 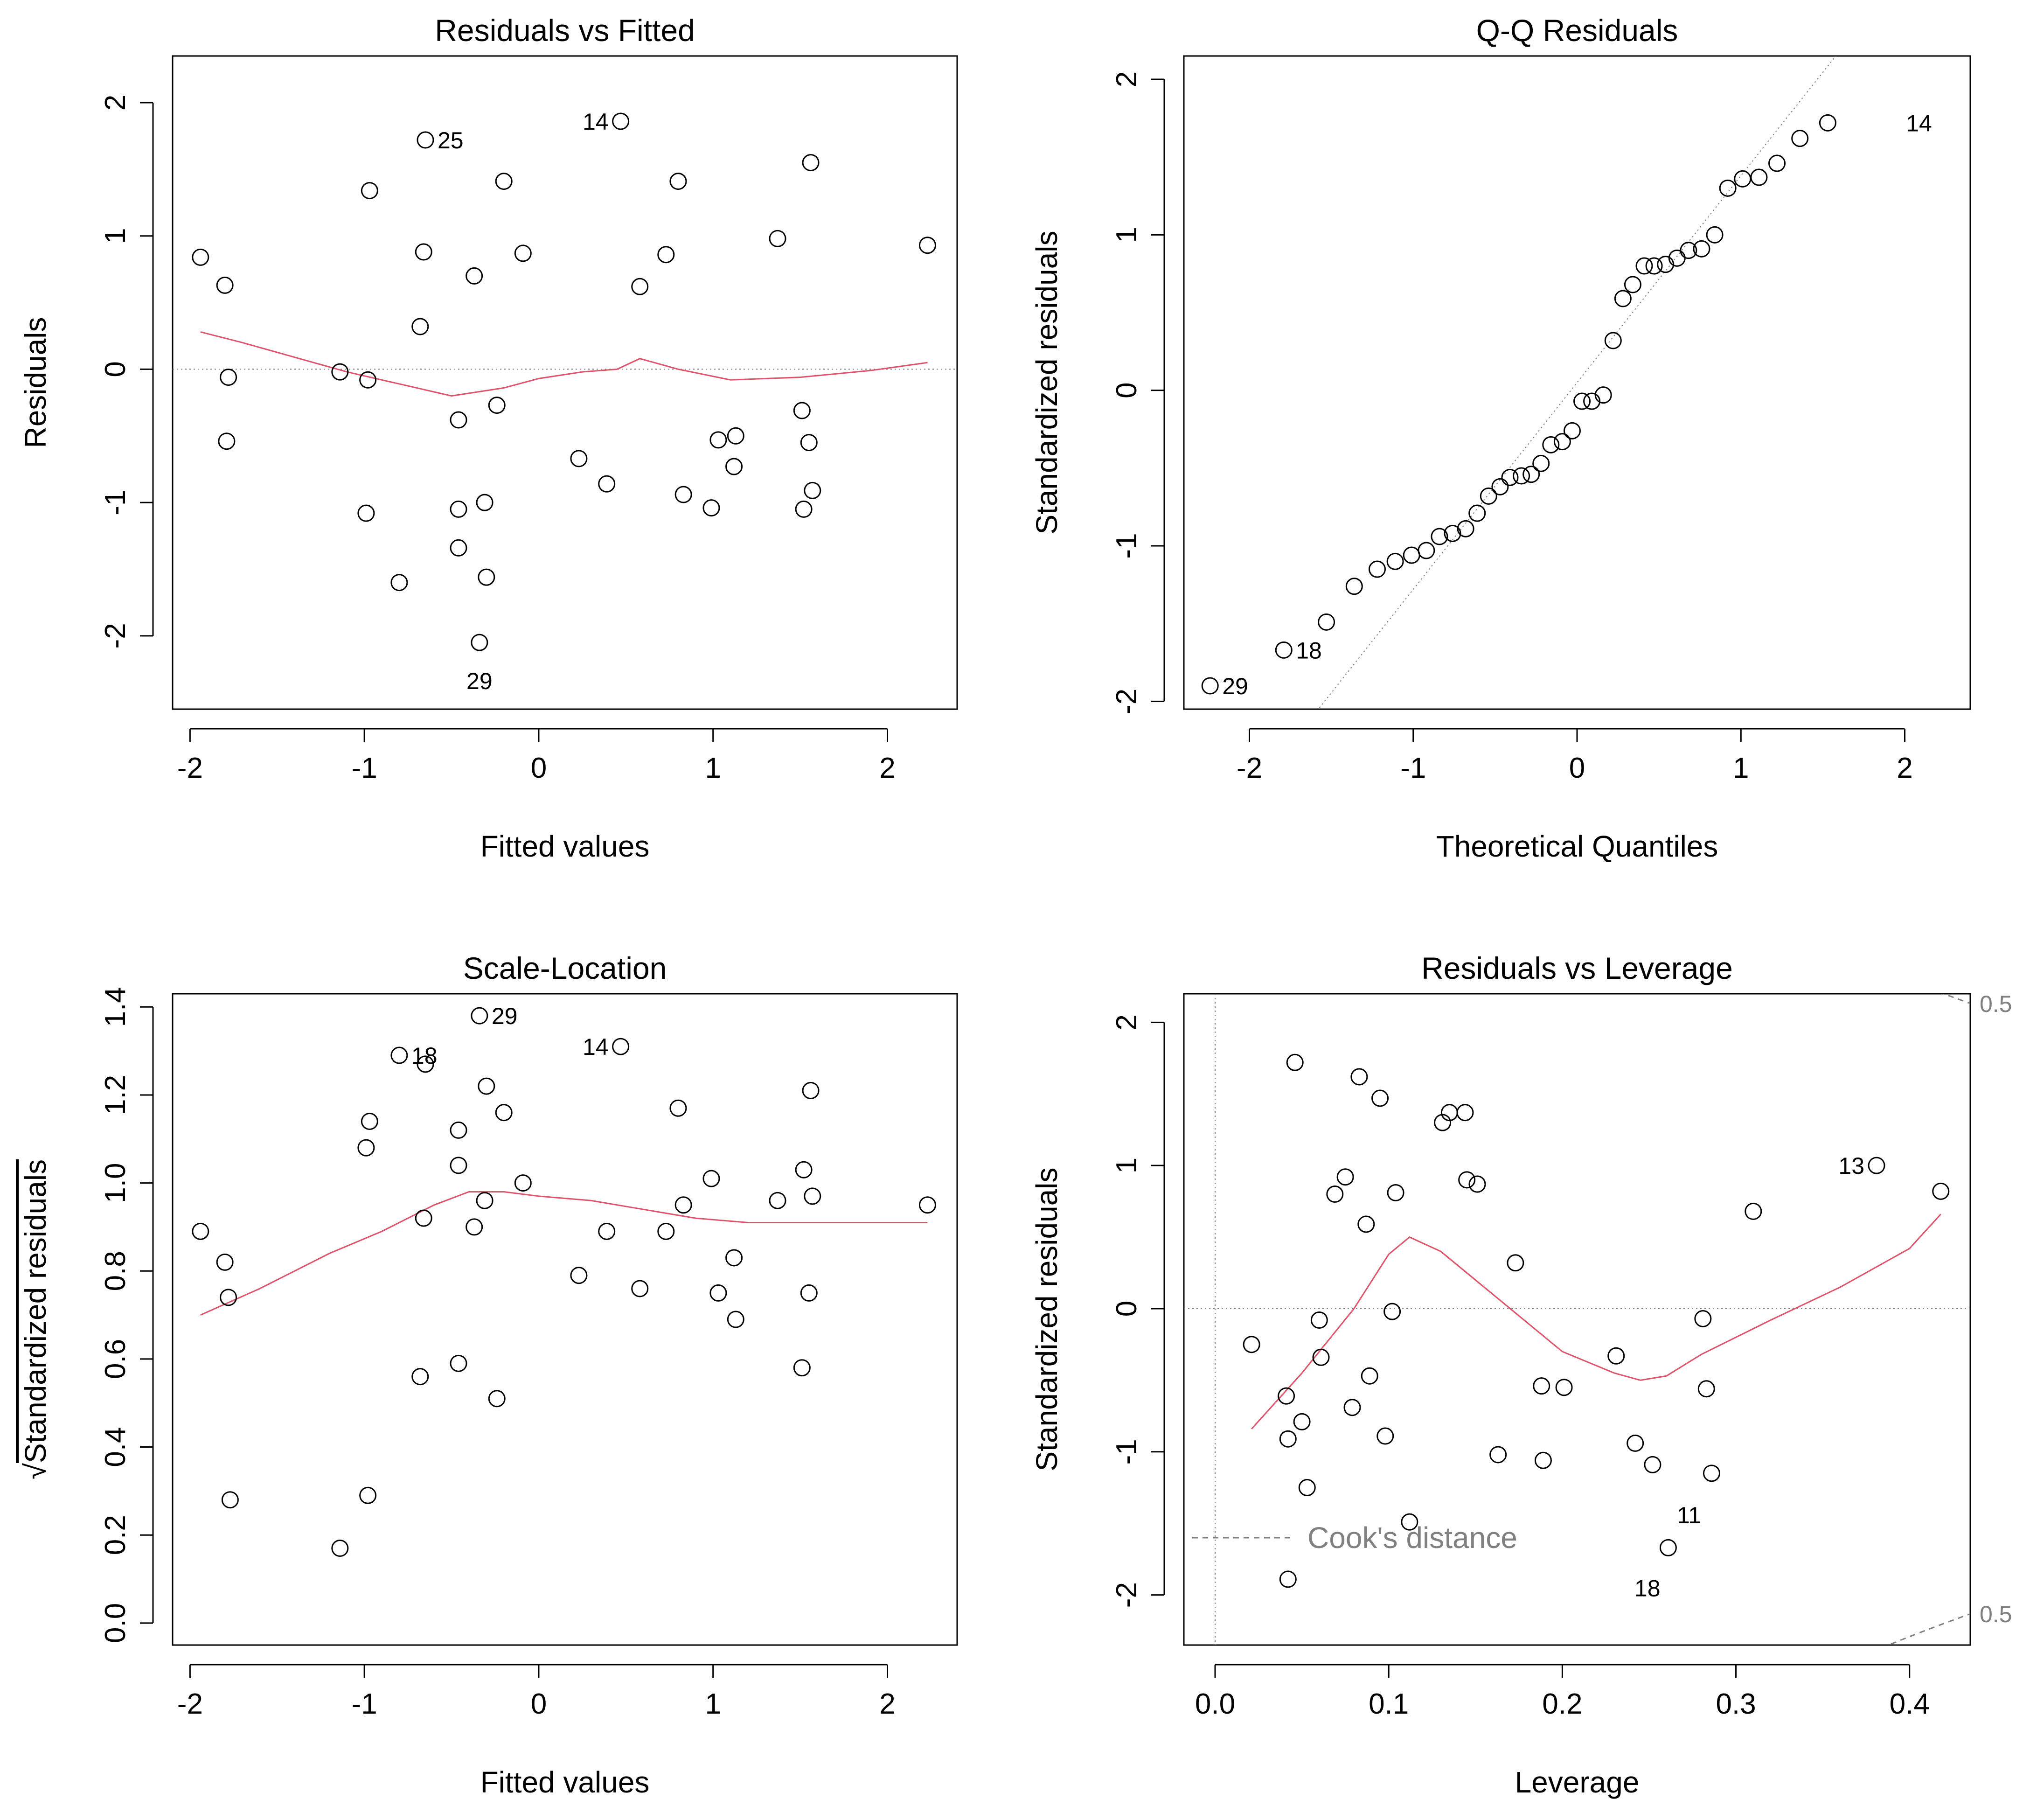 What do you see at coordinates (1127, 1309) in the screenshot?
I see `y-tick-label: 0` at bounding box center [1127, 1309].